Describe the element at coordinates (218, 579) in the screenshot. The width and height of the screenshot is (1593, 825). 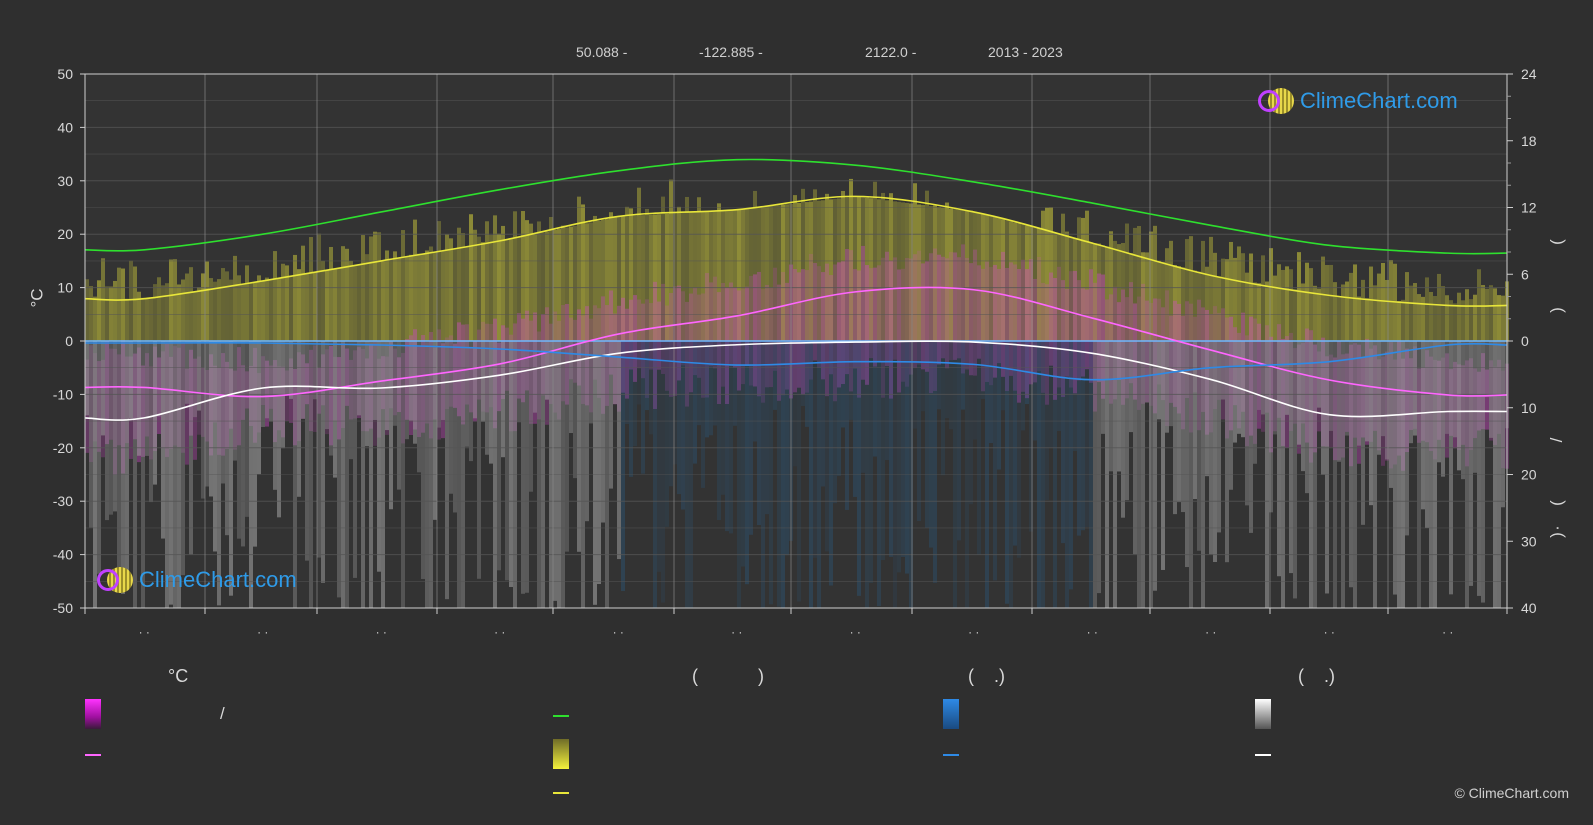
I see `logo-text: ClimeChart.com` at that location.